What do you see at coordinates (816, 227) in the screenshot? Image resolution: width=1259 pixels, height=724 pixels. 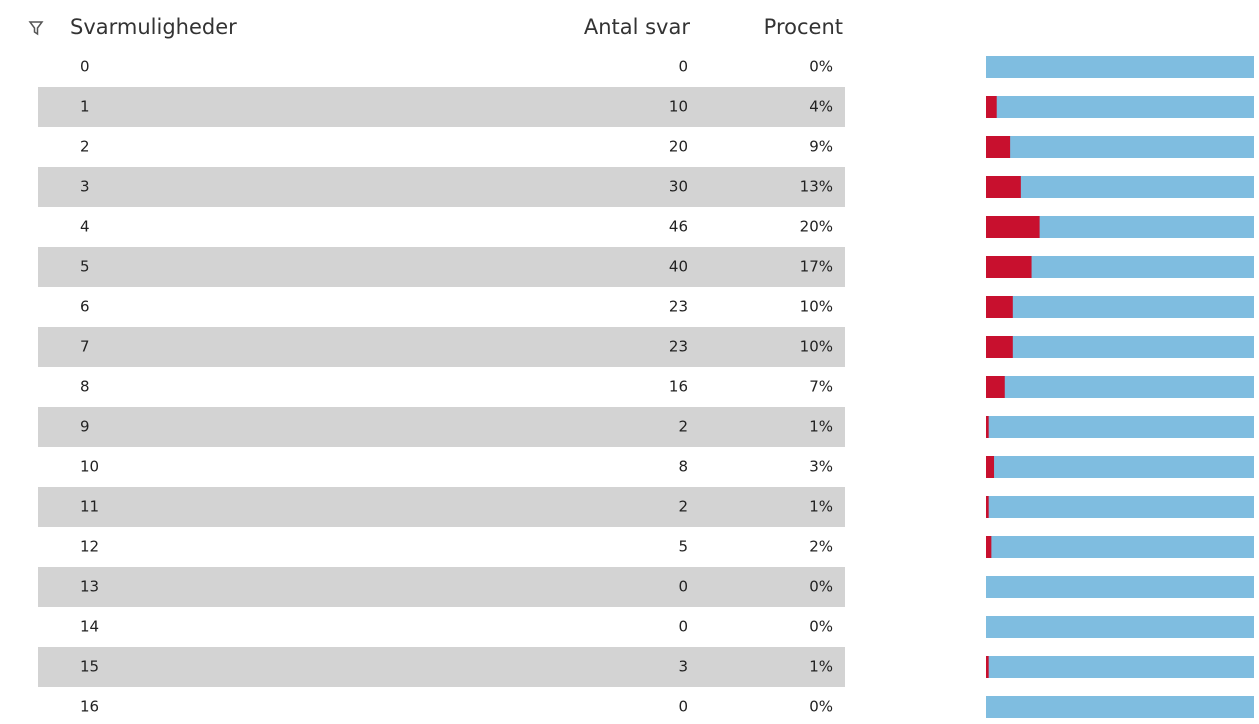 I see `percent-cell: 20%` at bounding box center [816, 227].